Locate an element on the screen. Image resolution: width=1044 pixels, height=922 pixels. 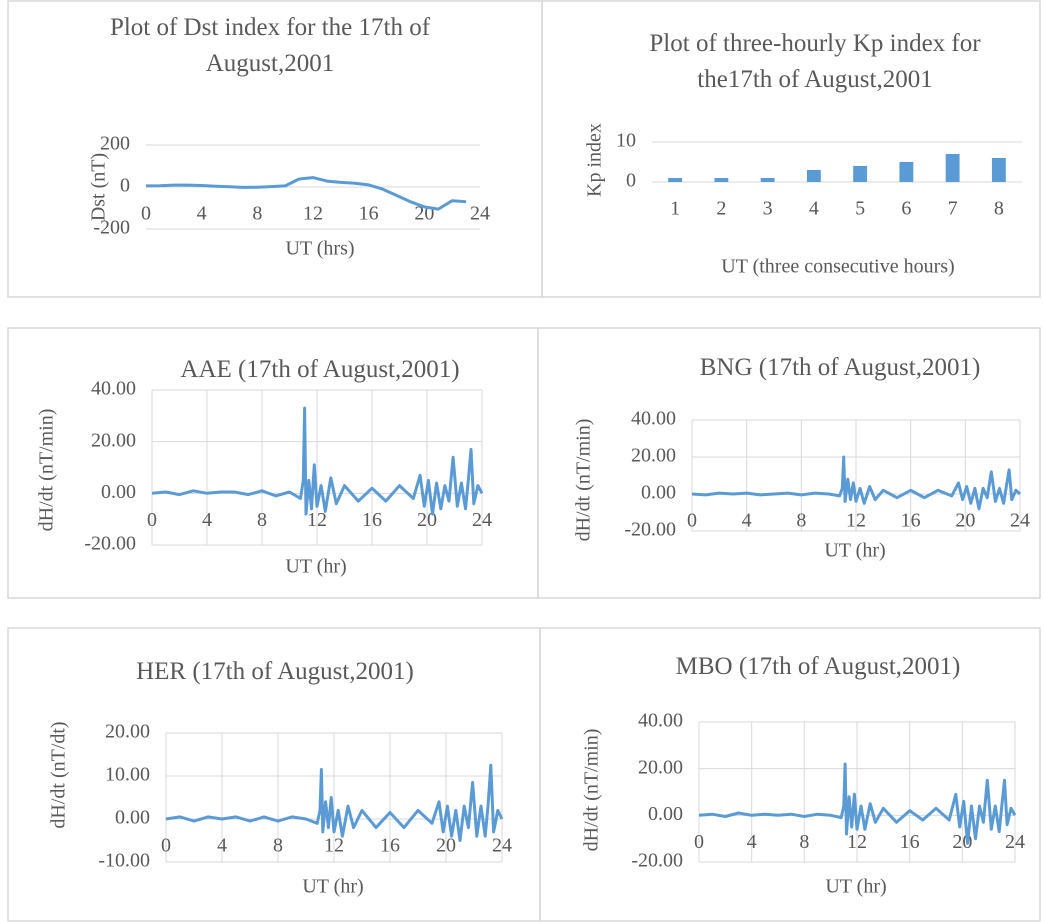
x-tick-label: 3 is located at coordinates (768, 209).